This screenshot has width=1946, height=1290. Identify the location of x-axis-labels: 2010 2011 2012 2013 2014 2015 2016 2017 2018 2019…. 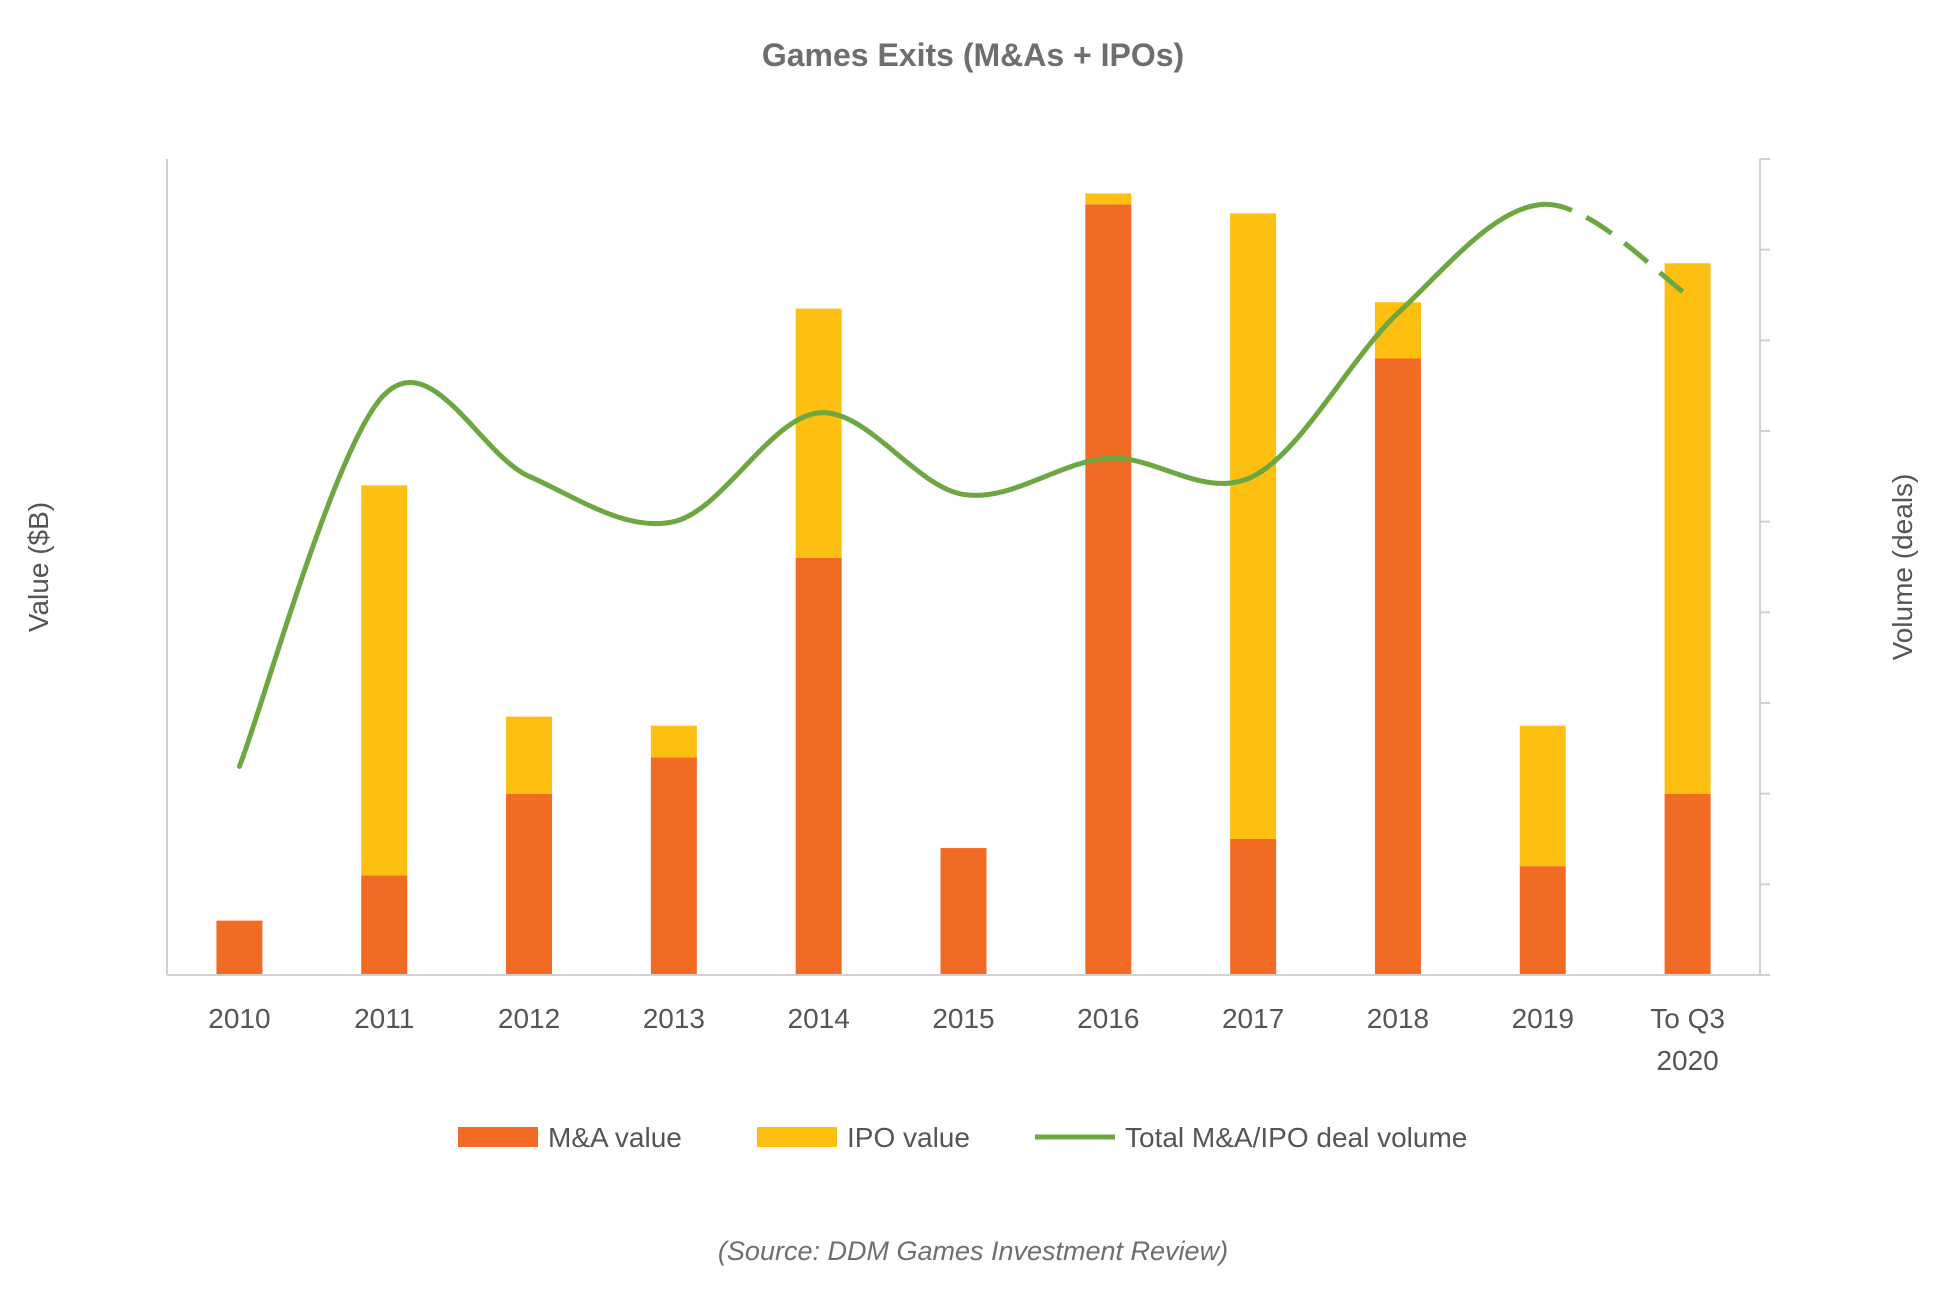
(966, 1039).